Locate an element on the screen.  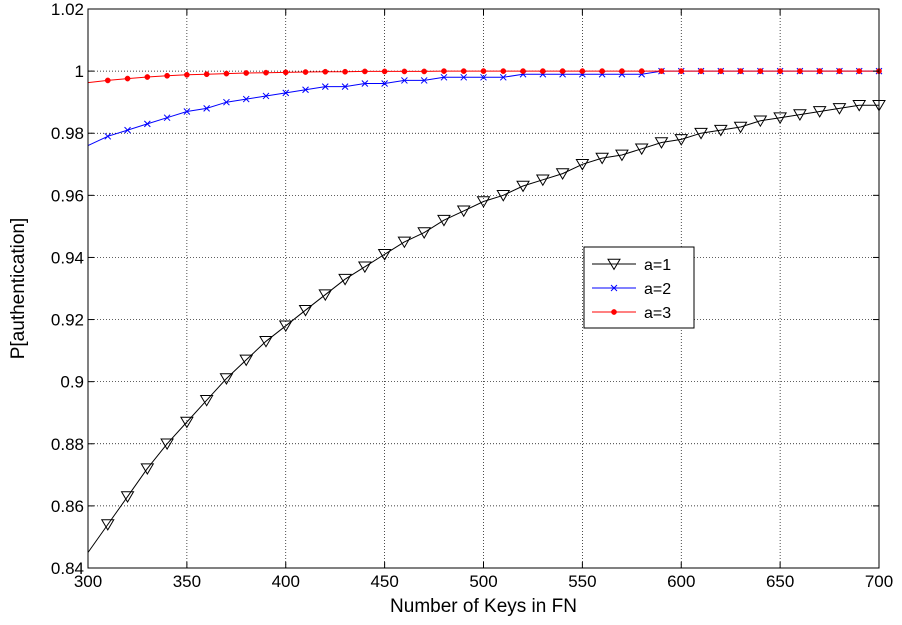
legend-label: a=1 is located at coordinates (657, 265).